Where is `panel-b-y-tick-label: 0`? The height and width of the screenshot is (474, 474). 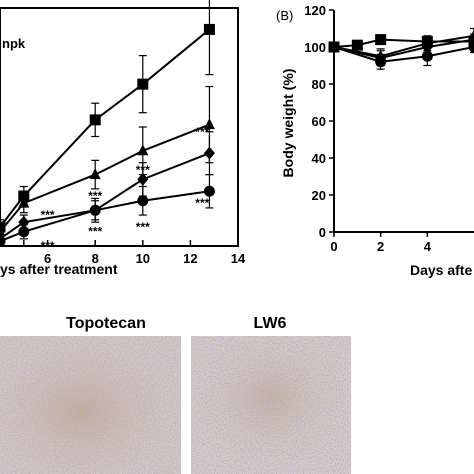
panel-b-y-tick-label: 0 is located at coordinates (322, 232).